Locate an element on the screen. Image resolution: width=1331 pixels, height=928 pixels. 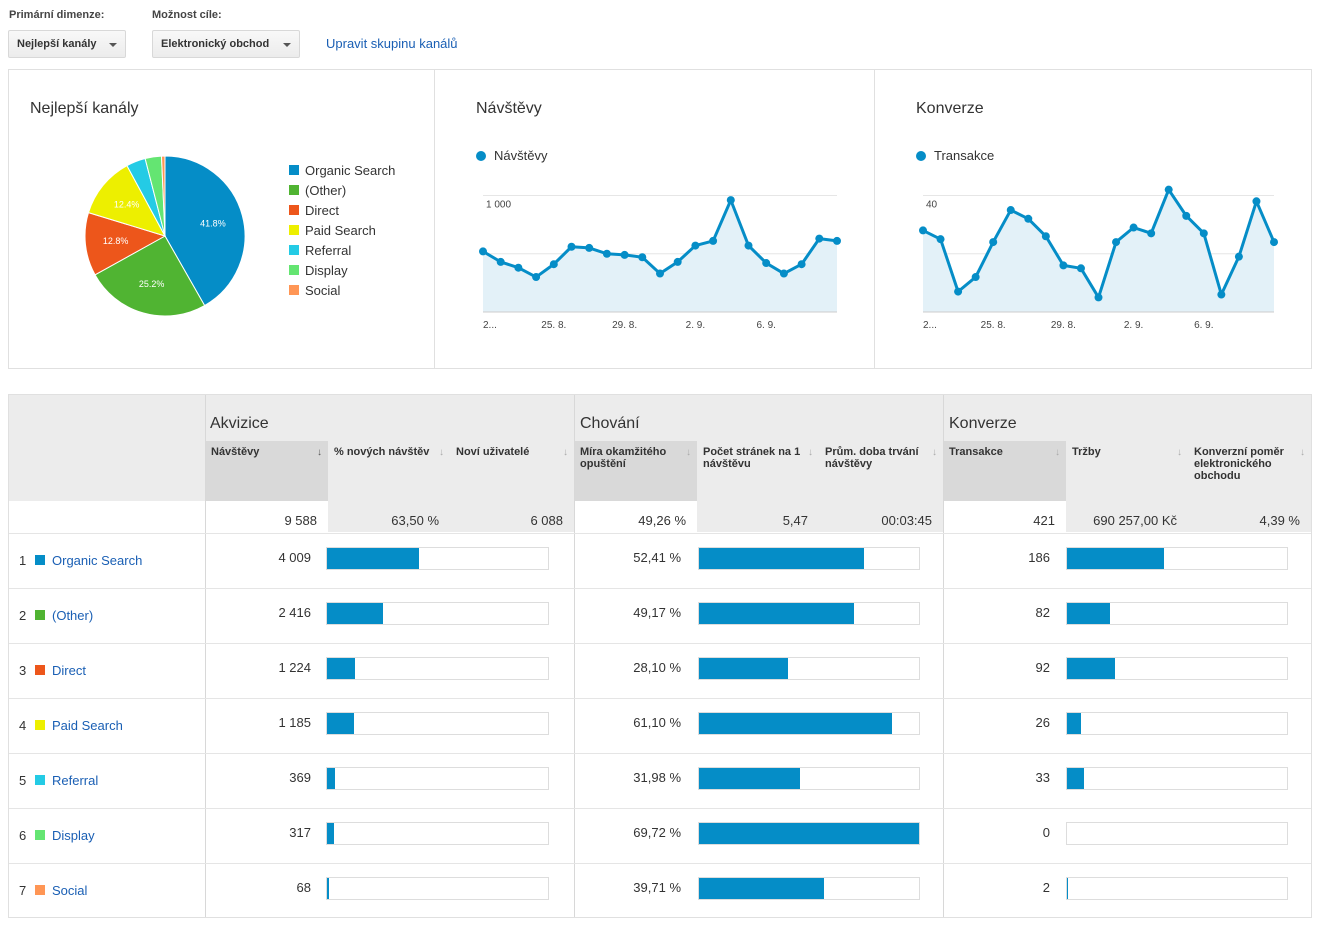
total-ecommerce-conv-rate: 4,39 % is located at coordinates (1279, 520).